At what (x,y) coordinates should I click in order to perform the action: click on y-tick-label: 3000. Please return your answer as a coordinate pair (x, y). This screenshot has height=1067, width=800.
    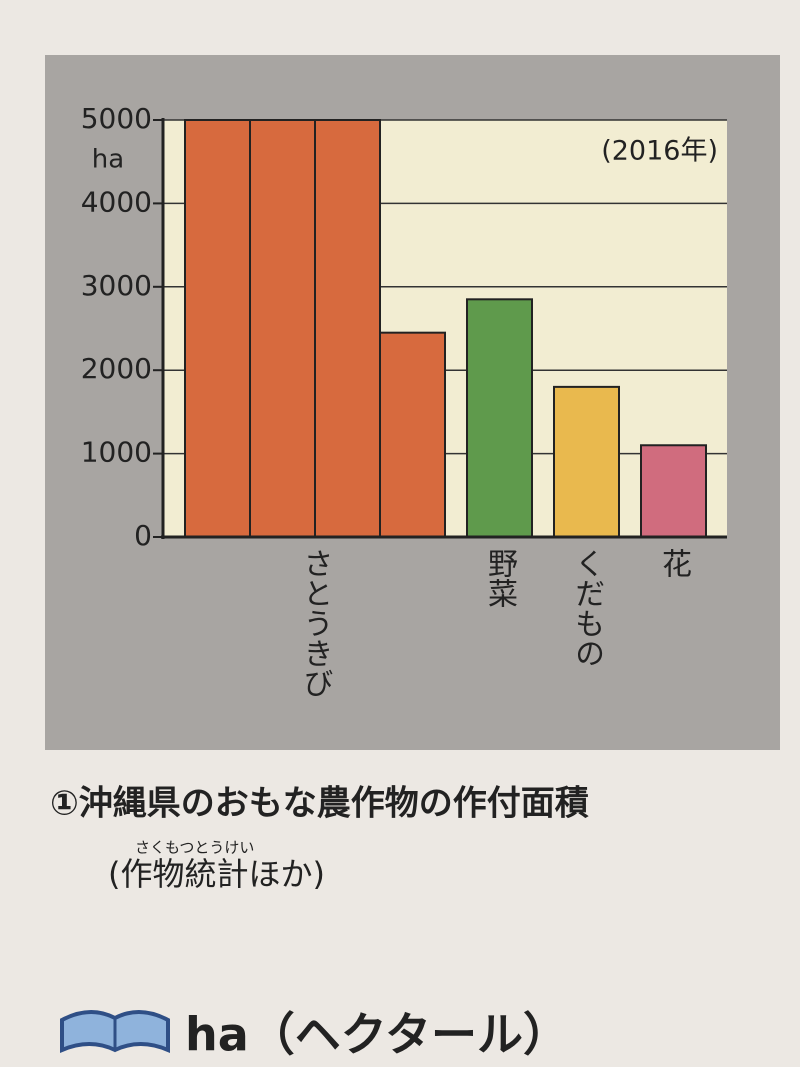
    Looking at the image, I should click on (116, 285).